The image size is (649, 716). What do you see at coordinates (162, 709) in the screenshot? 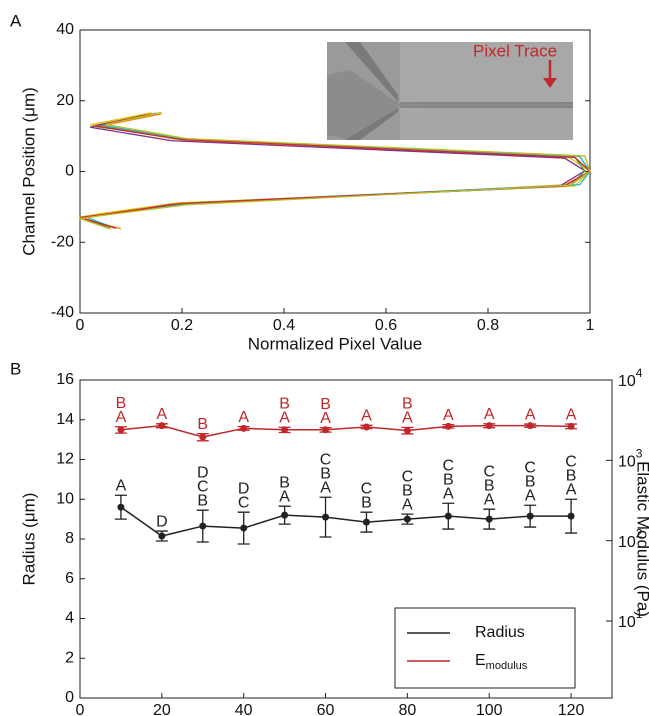
I see `x-tick-label: 20` at bounding box center [162, 709].